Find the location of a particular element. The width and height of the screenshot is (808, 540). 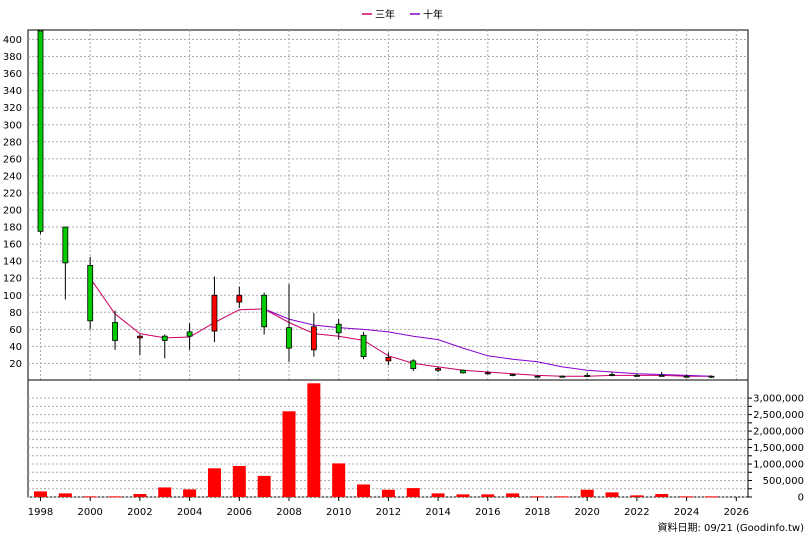

price-tick-label: 320 is located at coordinates (12, 108).